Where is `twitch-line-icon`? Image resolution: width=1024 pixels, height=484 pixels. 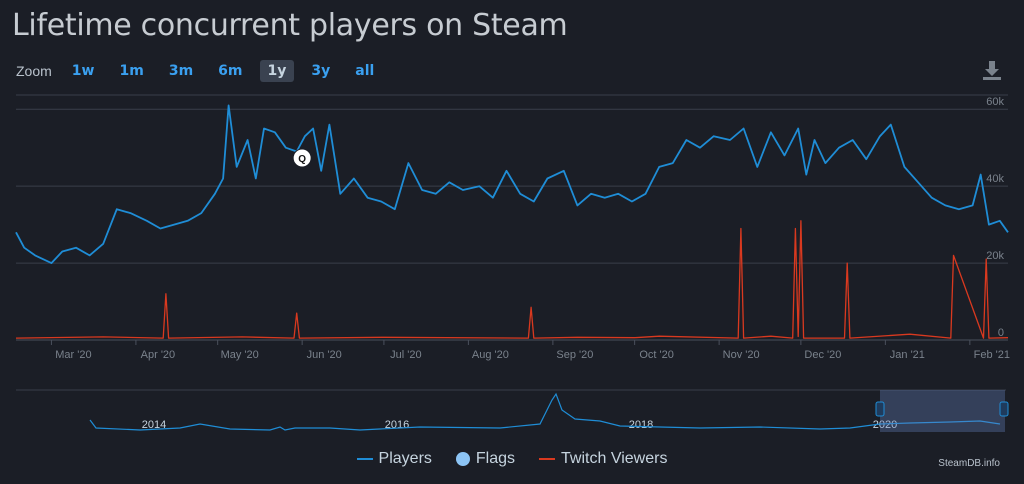
twitch-line-icon is located at coordinates (547, 459).